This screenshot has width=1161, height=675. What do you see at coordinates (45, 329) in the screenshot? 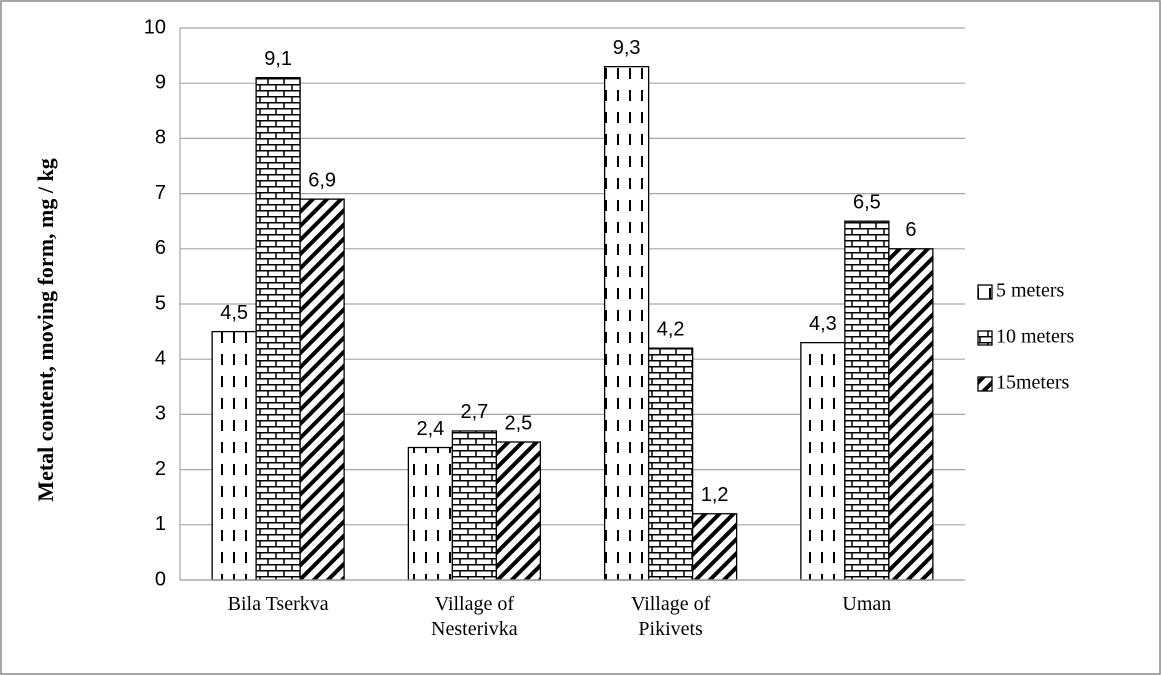
I see `y-axis-label: Metal content, moving form, mg / kg` at bounding box center [45, 329].